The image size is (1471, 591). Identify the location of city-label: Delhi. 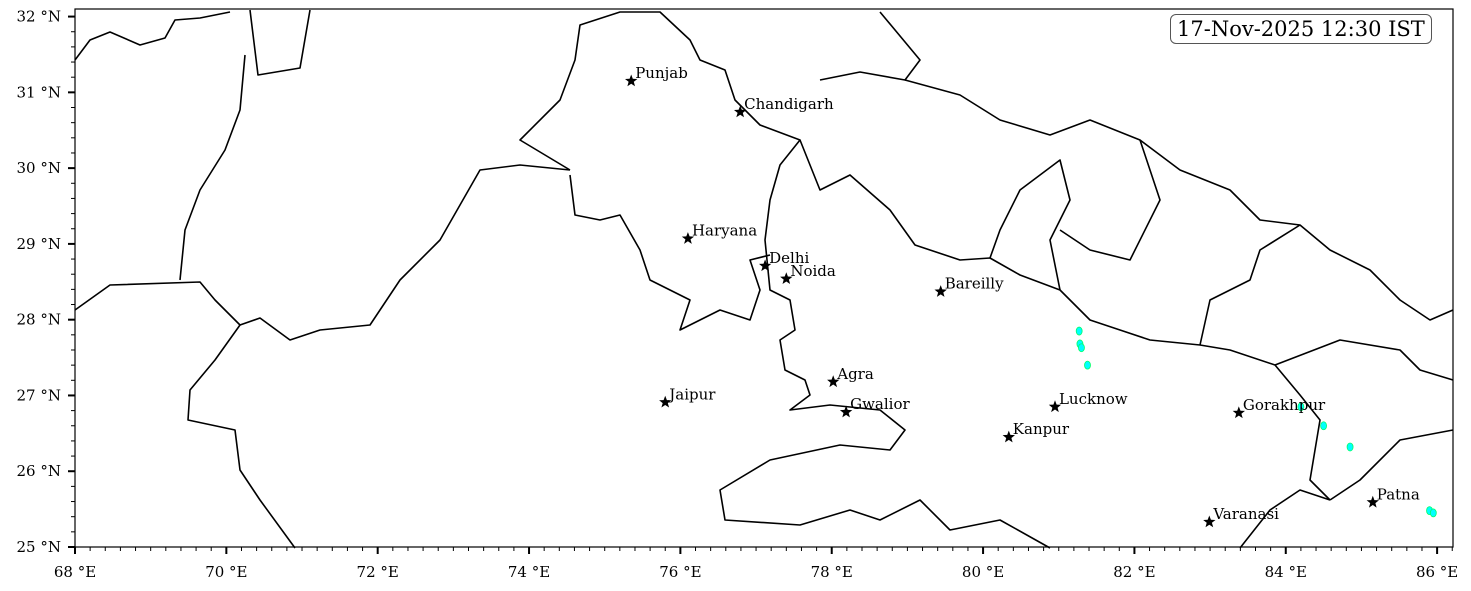
(789, 258).